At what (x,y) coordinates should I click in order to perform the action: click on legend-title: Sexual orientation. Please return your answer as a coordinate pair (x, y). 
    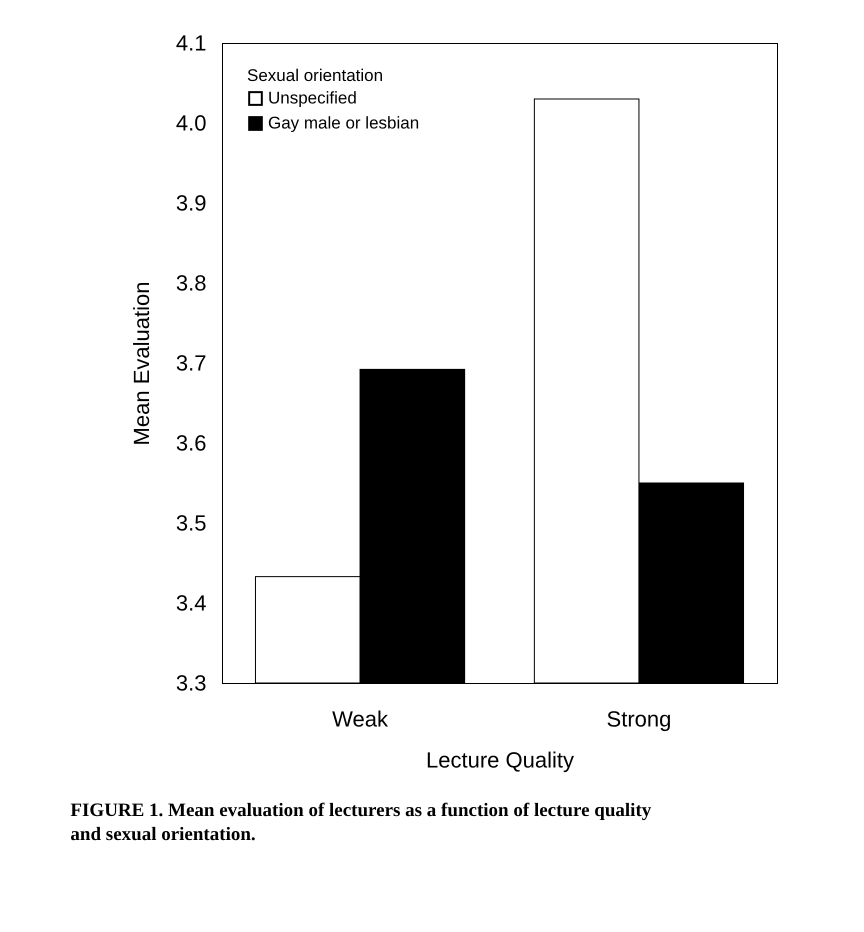
    Looking at the image, I should click on (315, 75).